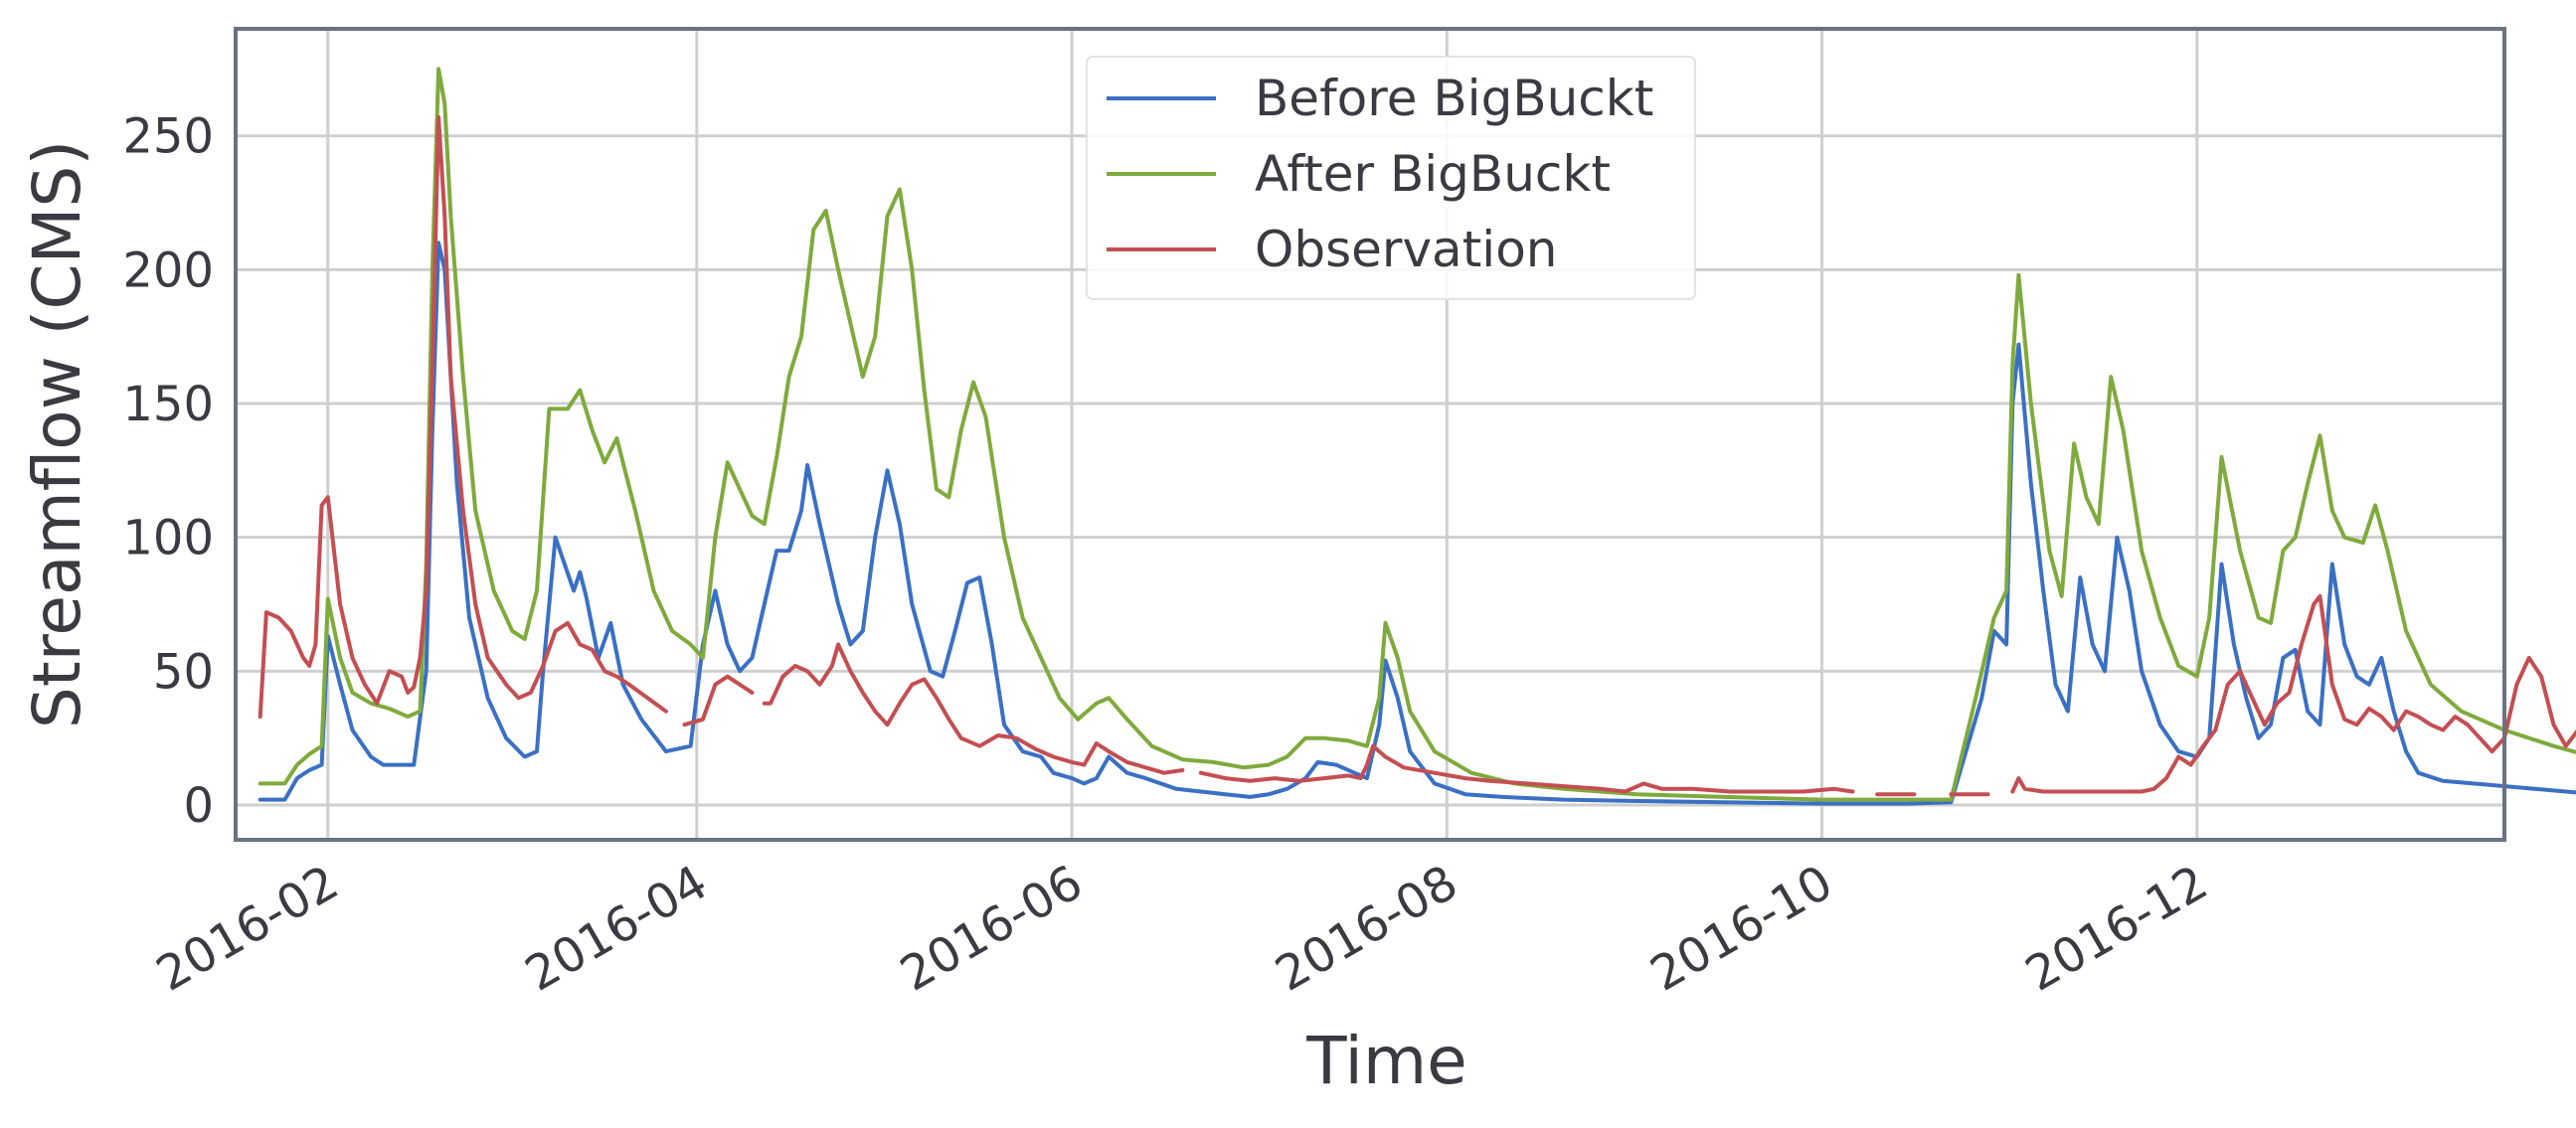 The width and height of the screenshot is (2576, 1128). Describe the element at coordinates (57, 434) in the screenshot. I see `y-axis-title: Streamflow (CMS)` at that location.